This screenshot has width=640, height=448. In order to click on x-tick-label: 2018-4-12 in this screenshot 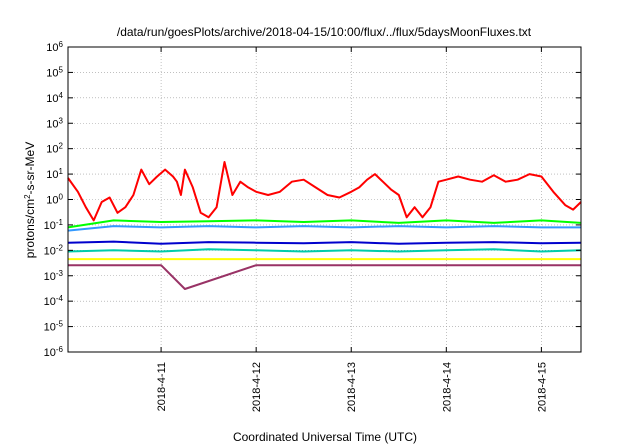, I will do `click(257, 387)`.